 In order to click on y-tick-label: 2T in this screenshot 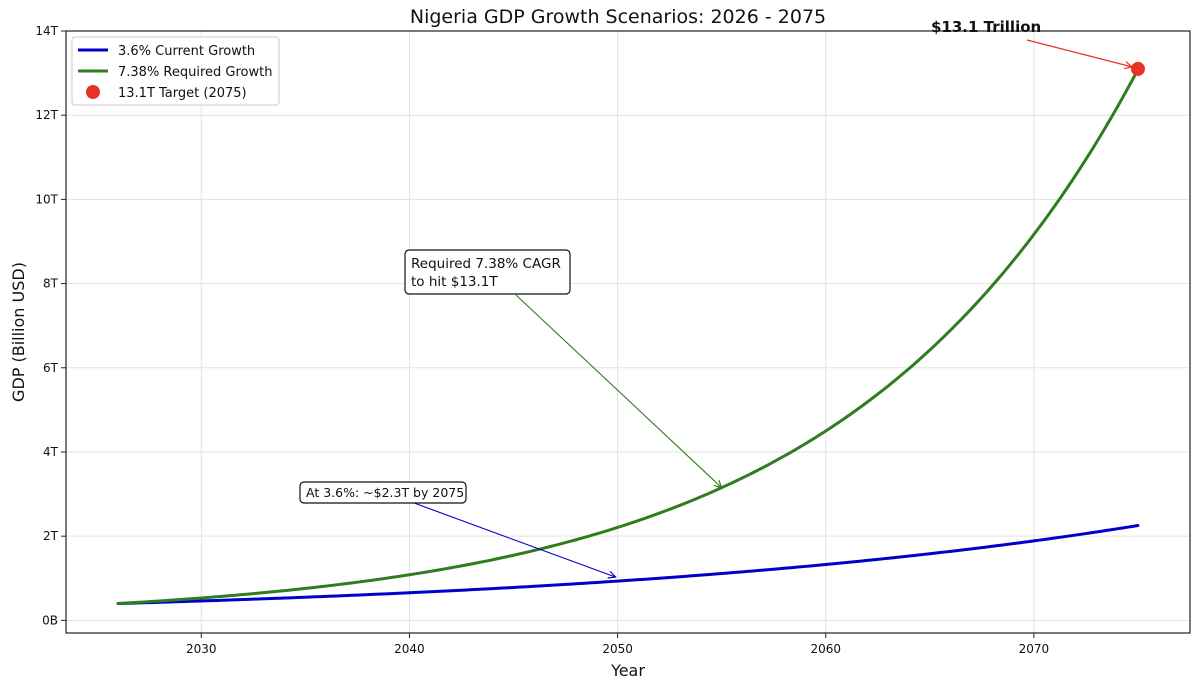, I will do `click(51, 536)`.